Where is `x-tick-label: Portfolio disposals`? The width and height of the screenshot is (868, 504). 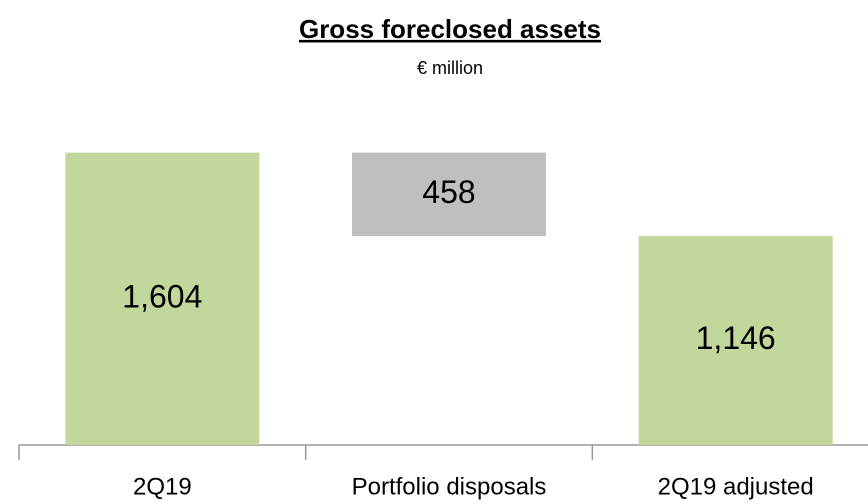
x-tick-label: Portfolio disposals is located at coordinates (449, 486).